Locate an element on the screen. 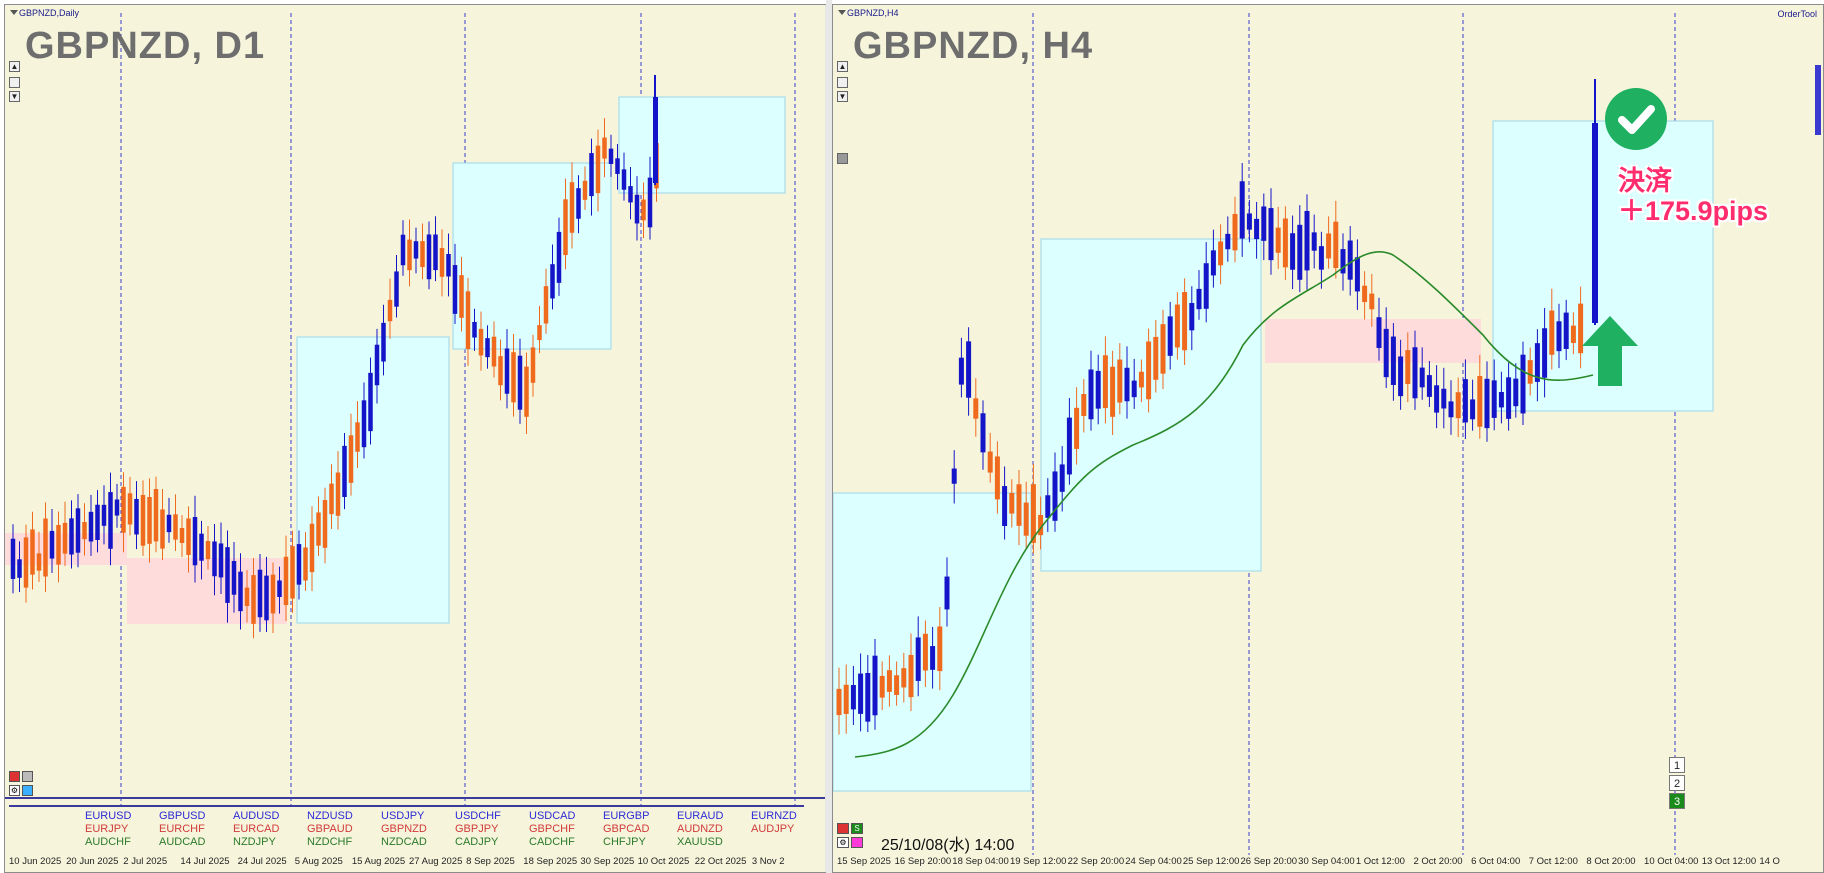 Image resolution: width=1824 pixels, height=873 pixels. preset-button-2: 2 is located at coordinates (1677, 783).